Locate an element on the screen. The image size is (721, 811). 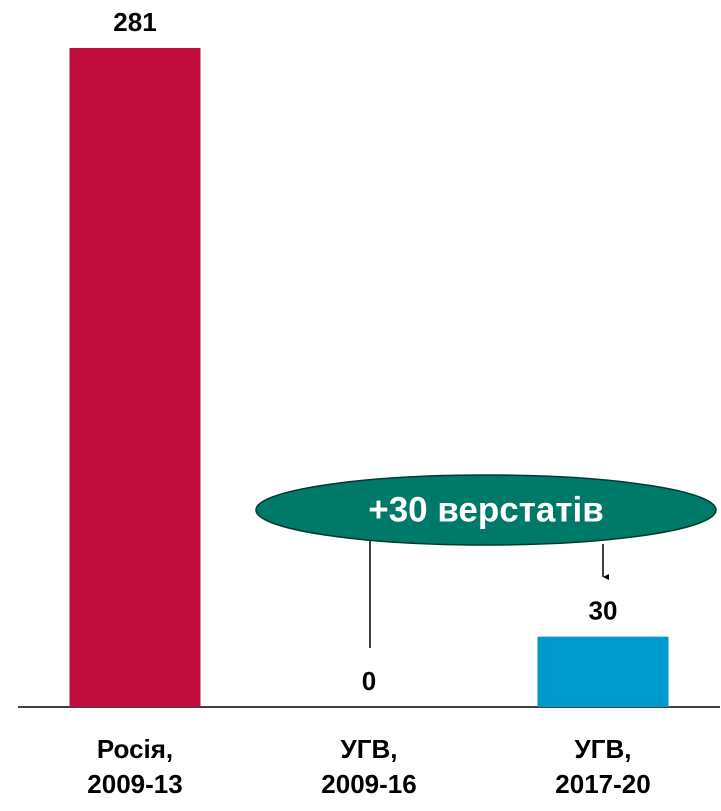
value-label: 30 is located at coordinates (603, 611).